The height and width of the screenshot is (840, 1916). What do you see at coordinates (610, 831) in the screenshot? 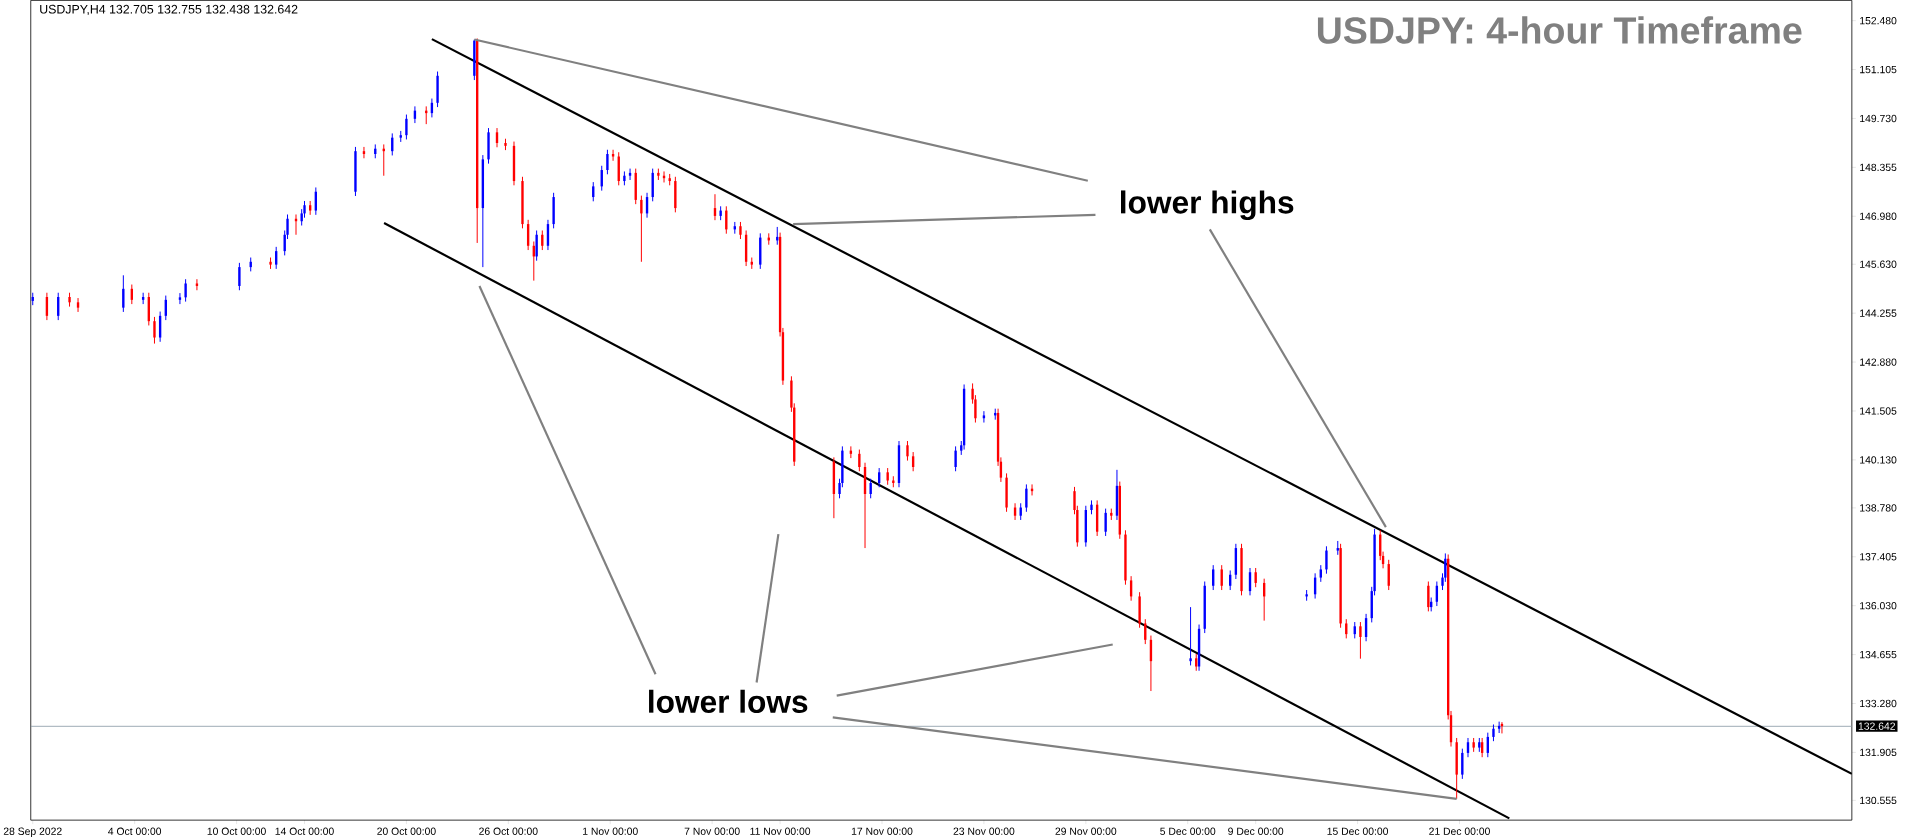
I see `x-tick-label: 1 Nov 00:00` at bounding box center [610, 831].